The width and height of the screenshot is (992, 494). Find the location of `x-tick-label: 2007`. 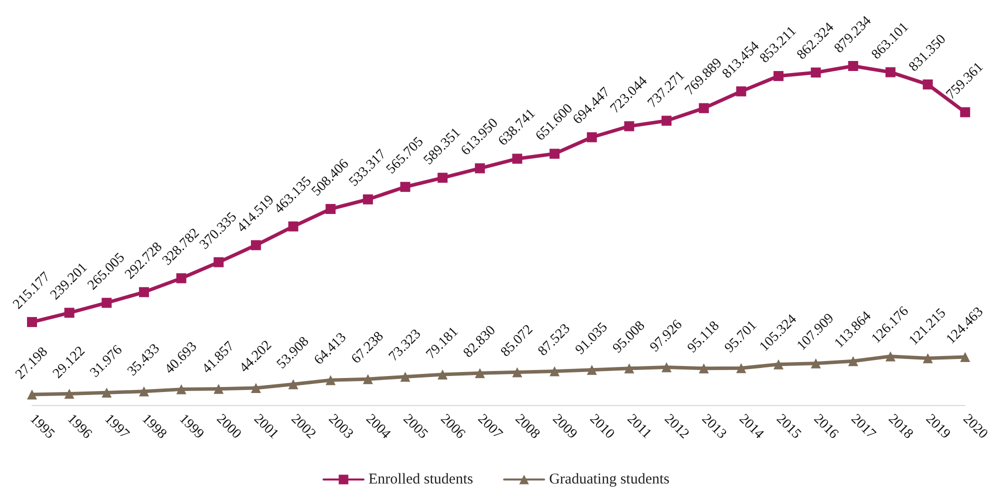

x-tick-label: 2007 is located at coordinates (489, 427).